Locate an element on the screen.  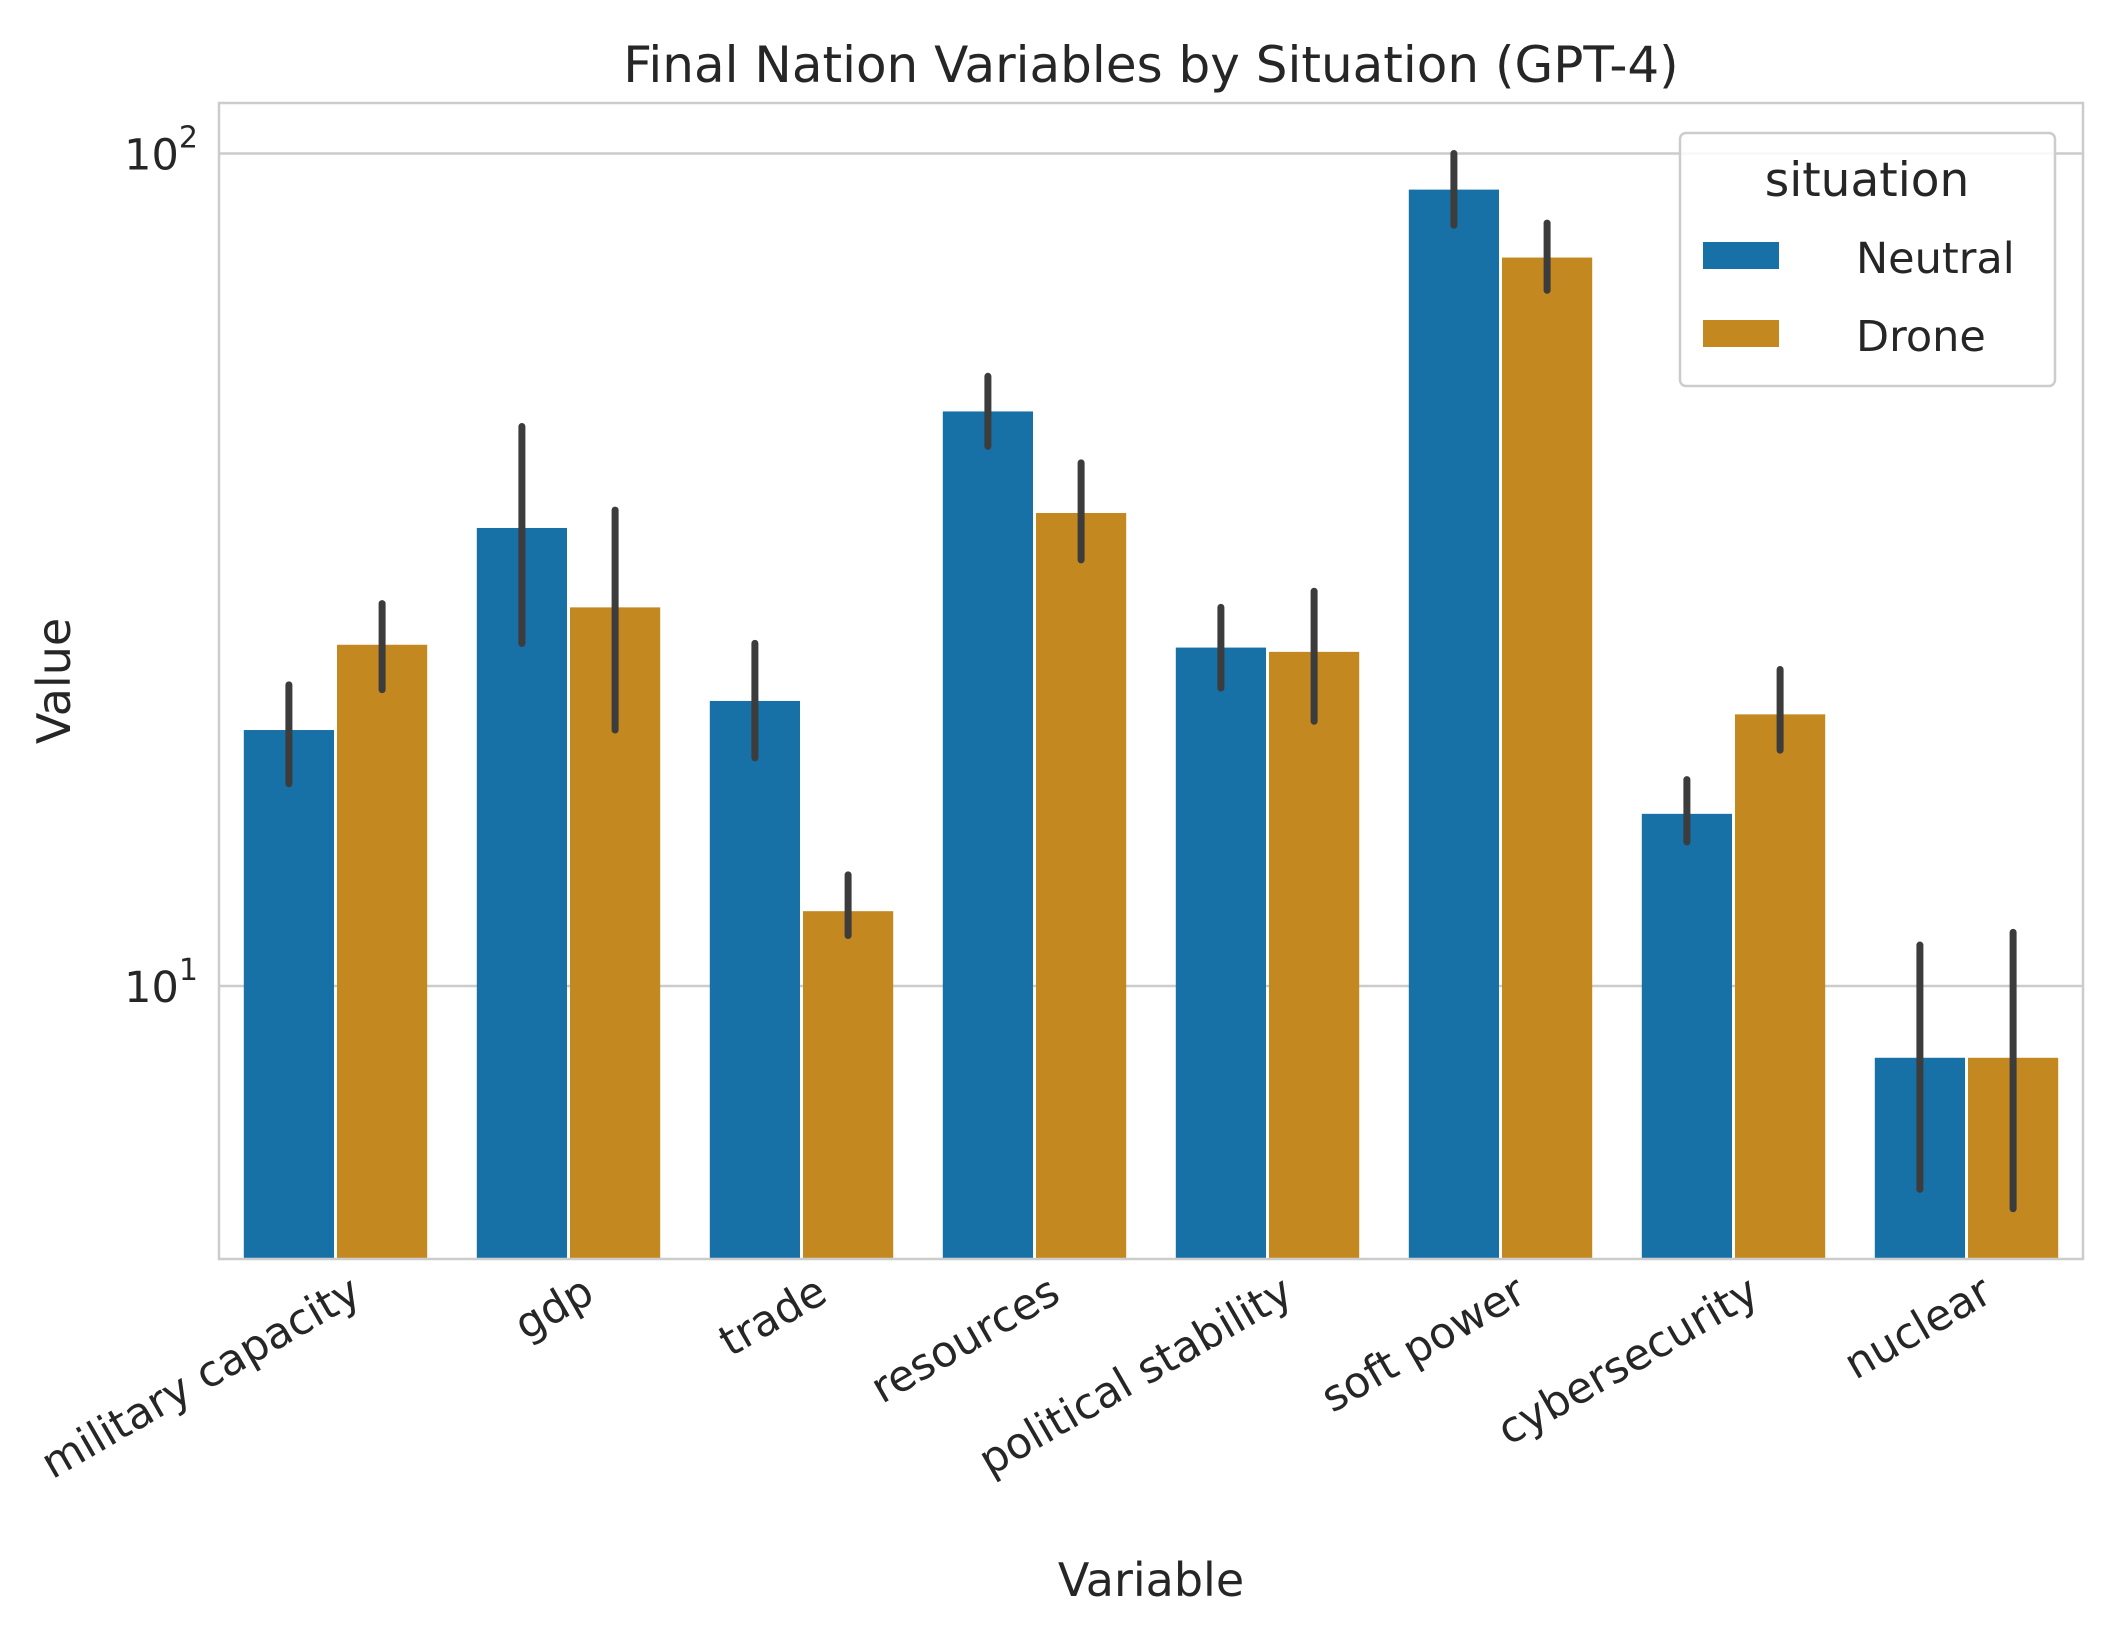
y-tick-label-10: 10¹ is located at coordinates (161, 983).